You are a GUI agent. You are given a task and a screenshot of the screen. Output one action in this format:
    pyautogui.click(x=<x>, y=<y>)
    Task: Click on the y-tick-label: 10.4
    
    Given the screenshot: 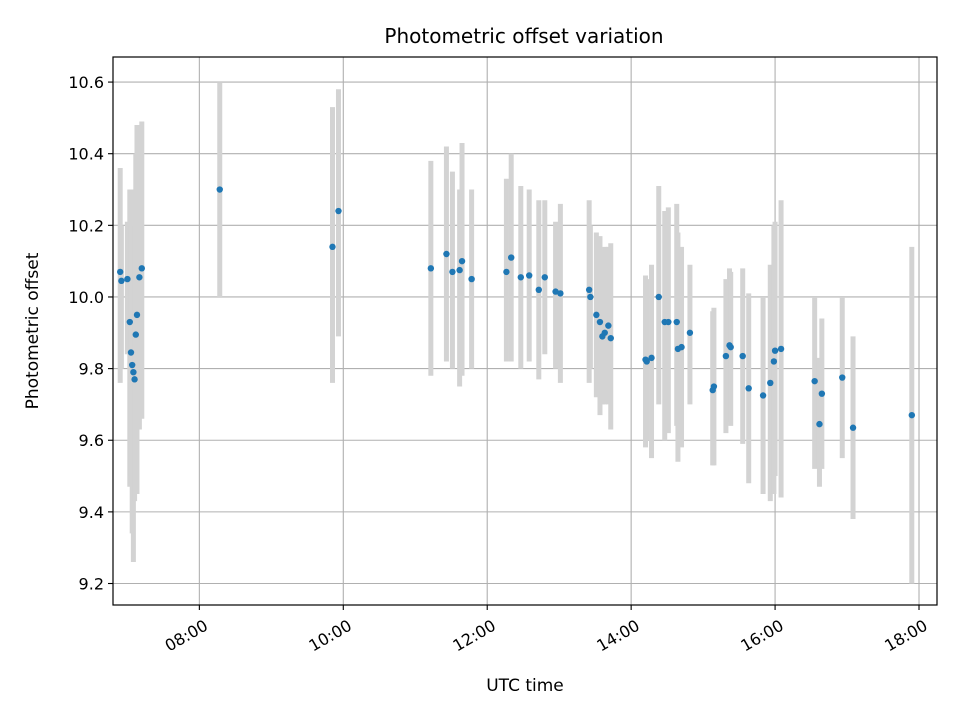 What is the action you would take?
    pyautogui.click(x=86, y=154)
    